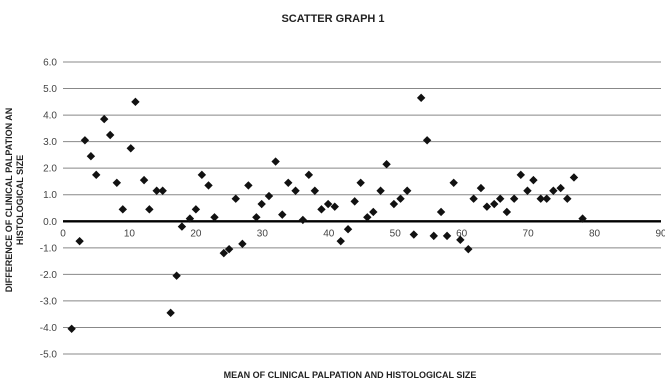 The height and width of the screenshot is (385, 665). What do you see at coordinates (49, 355) in the screenshot?
I see `y-tick-label: -5.0` at bounding box center [49, 355].